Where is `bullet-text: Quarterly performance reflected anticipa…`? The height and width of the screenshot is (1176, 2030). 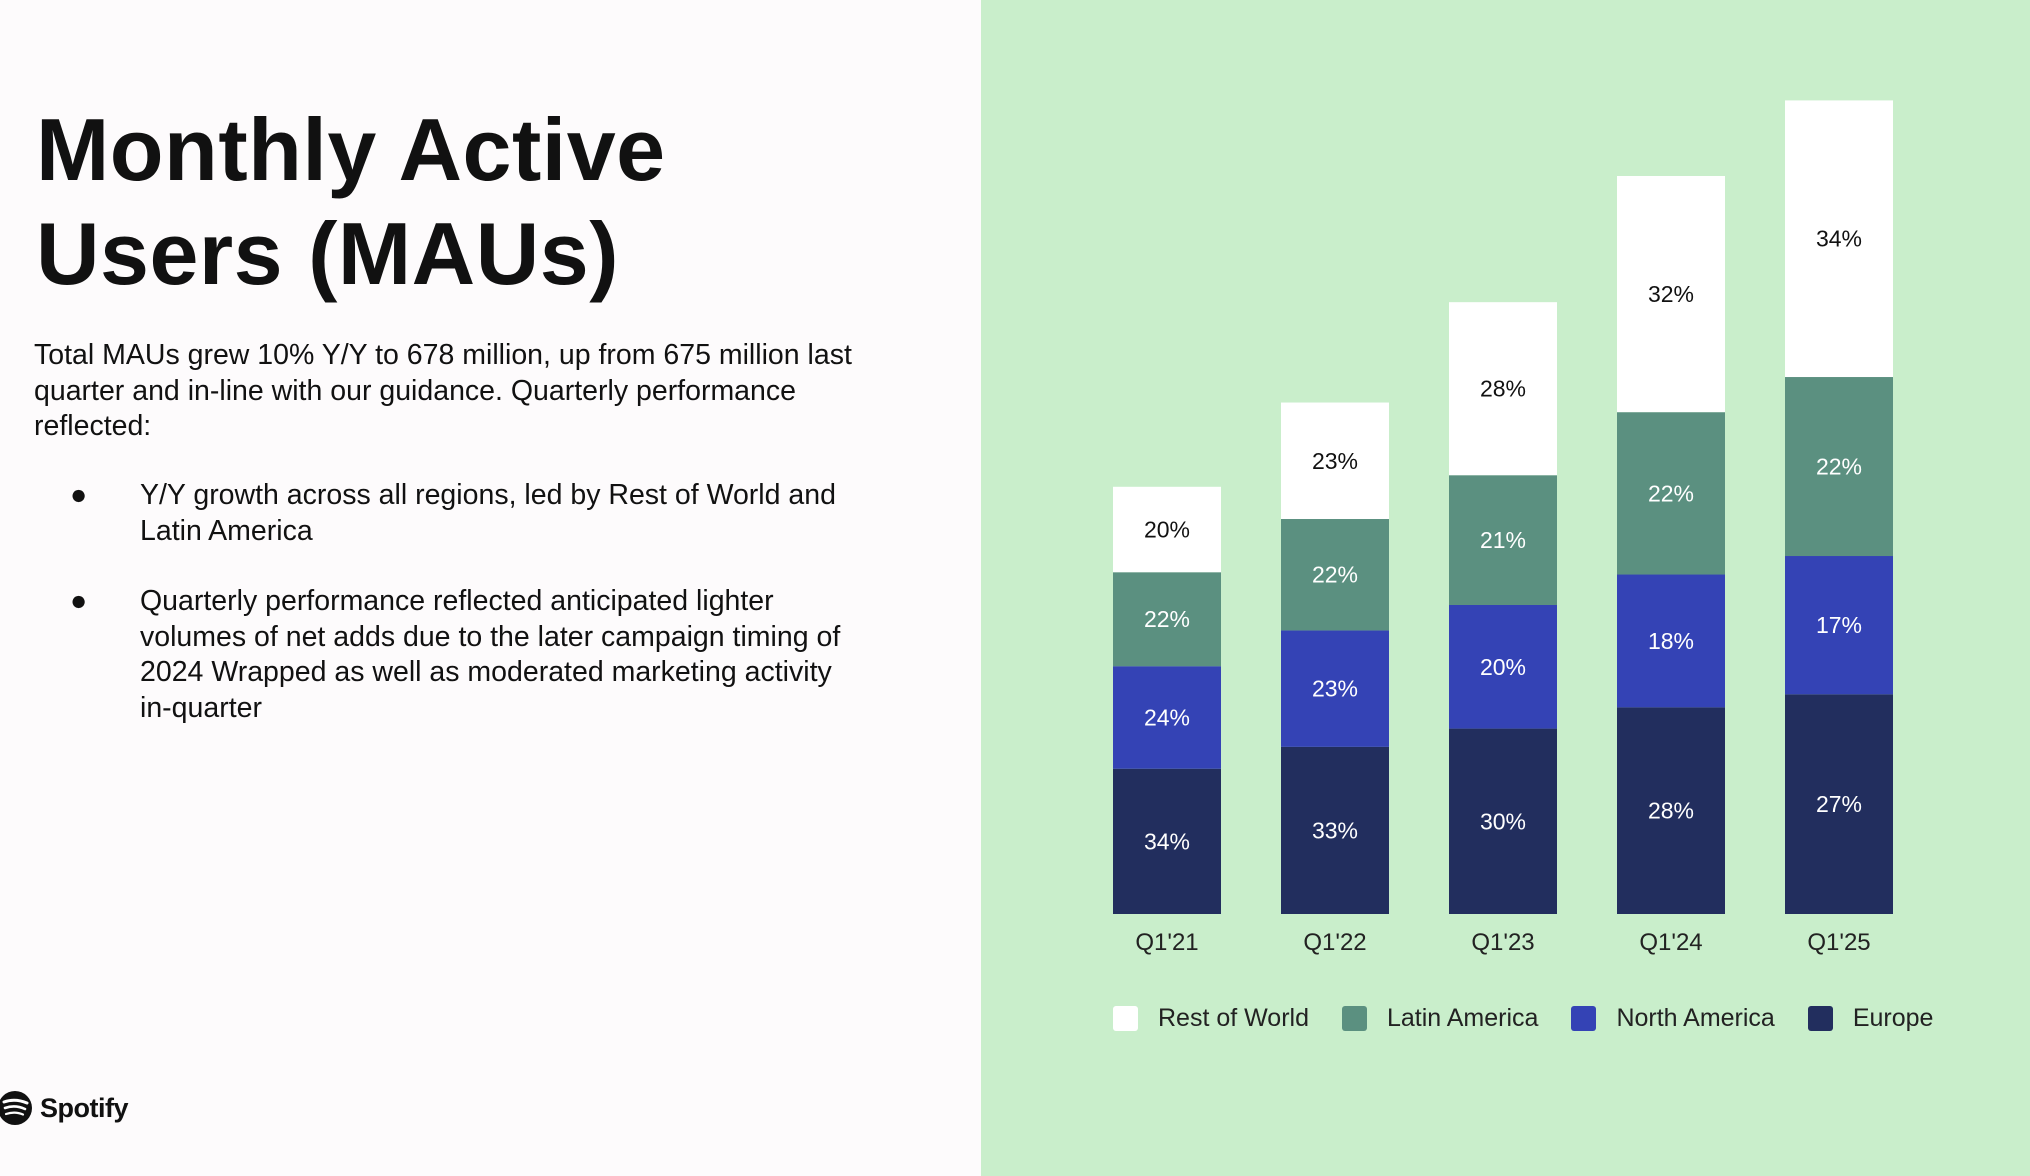
bullet-text: Quarterly performance reflected anticipa… is located at coordinates (490, 654).